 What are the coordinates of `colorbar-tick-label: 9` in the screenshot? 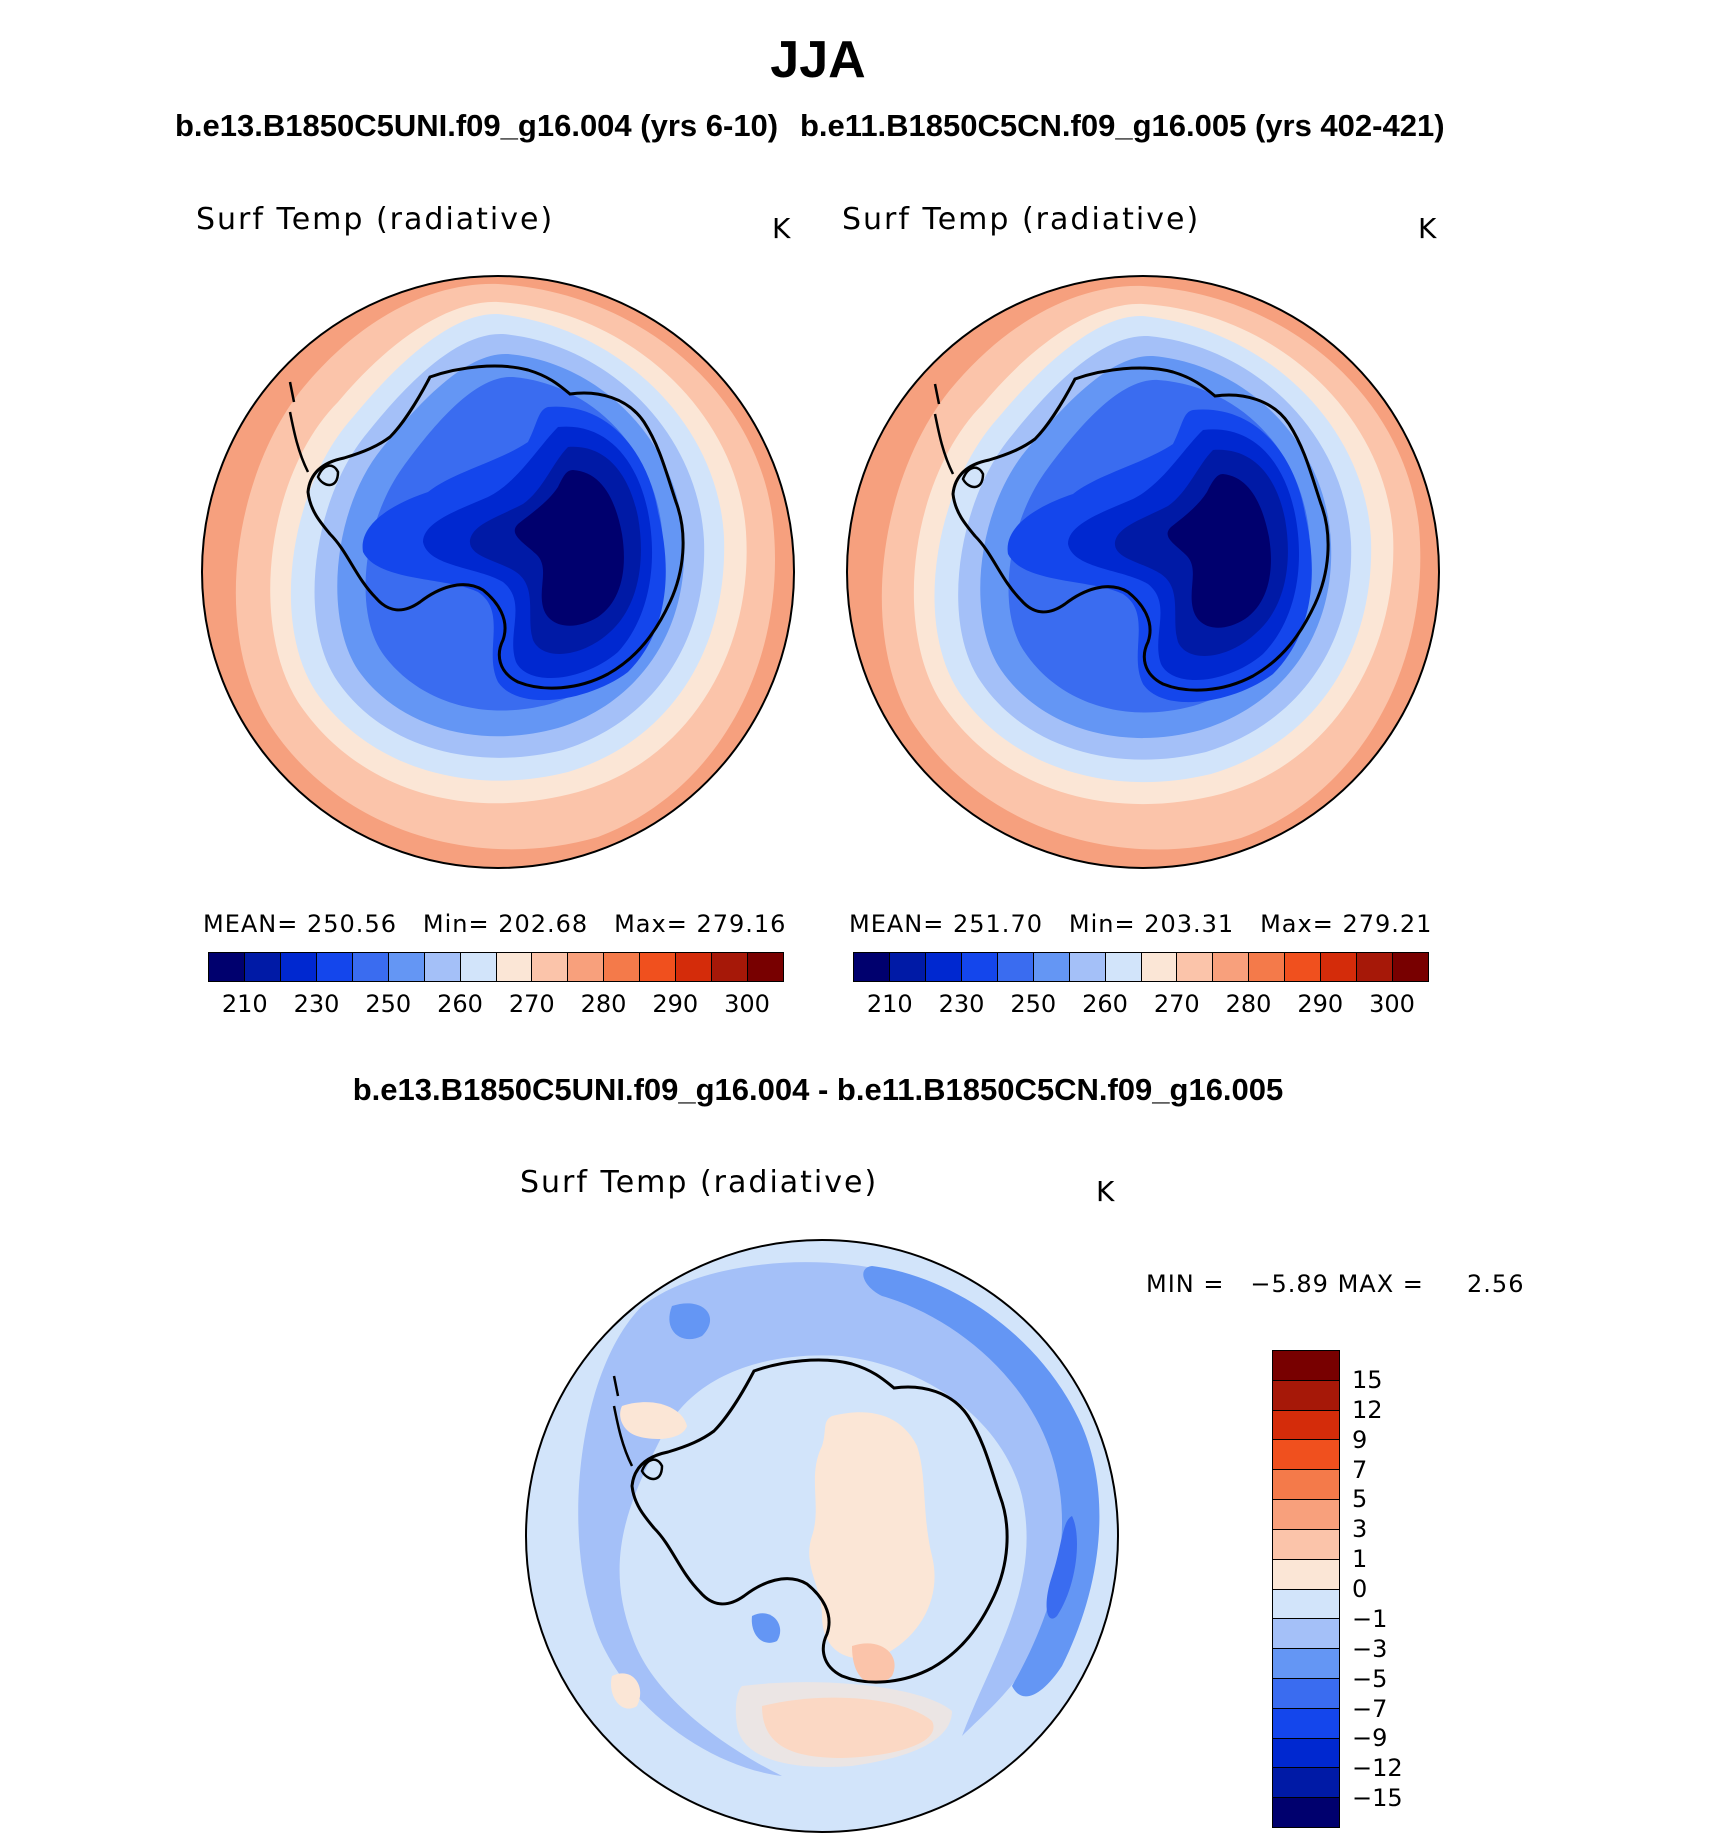 It's located at (1360, 1439).